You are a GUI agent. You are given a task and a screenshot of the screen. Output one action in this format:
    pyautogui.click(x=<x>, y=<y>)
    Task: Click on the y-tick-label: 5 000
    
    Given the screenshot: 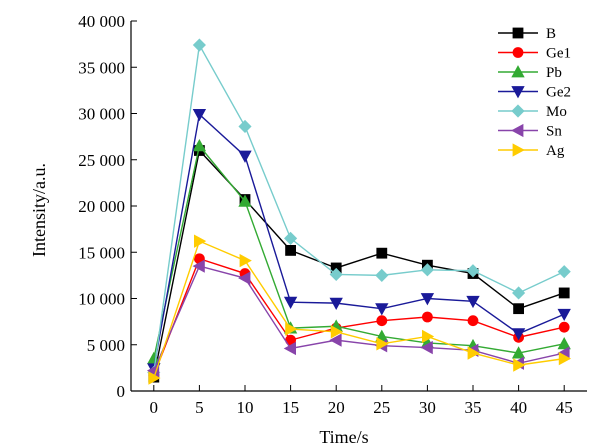 What is the action you would take?
    pyautogui.click(x=106, y=345)
    